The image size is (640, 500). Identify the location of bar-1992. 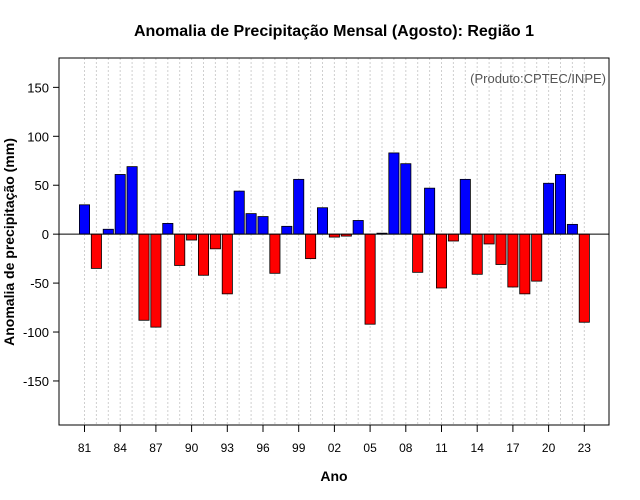
(215, 241).